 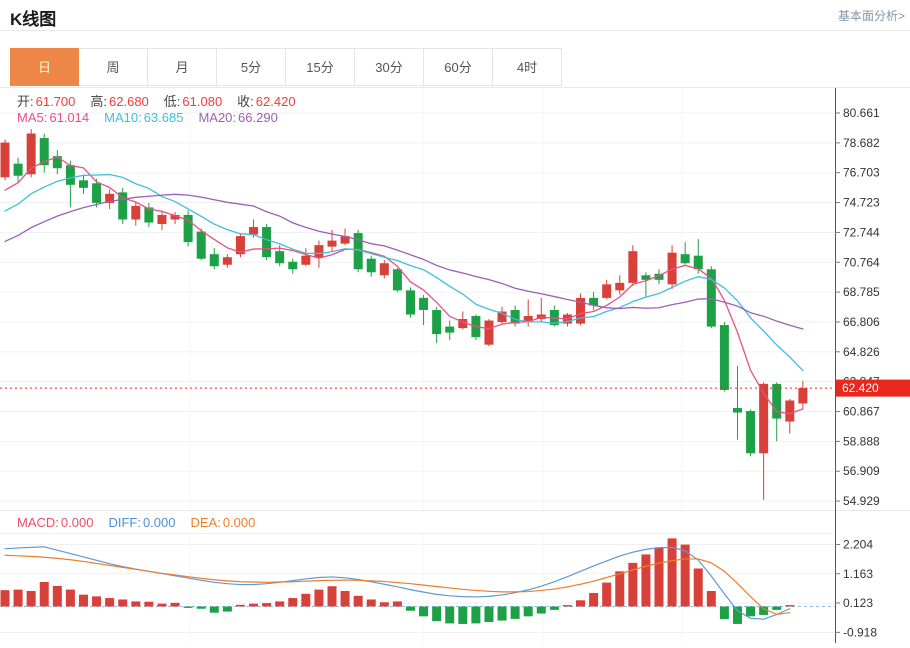 I want to click on macd-layer, so click(x=417, y=581).